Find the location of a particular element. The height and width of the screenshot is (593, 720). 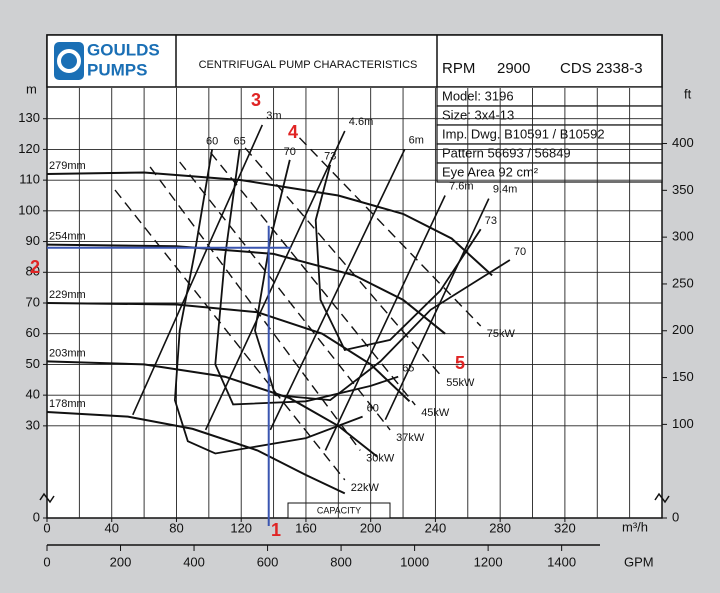

x-tick-label: 80 is located at coordinates (176, 527).